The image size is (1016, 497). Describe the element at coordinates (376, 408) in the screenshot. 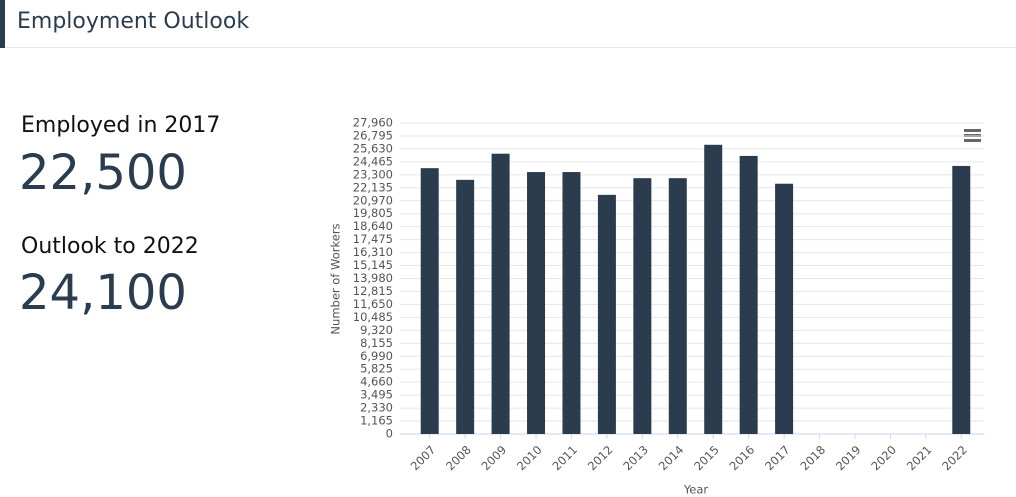

I see `y-tick-label: 2,330` at that location.